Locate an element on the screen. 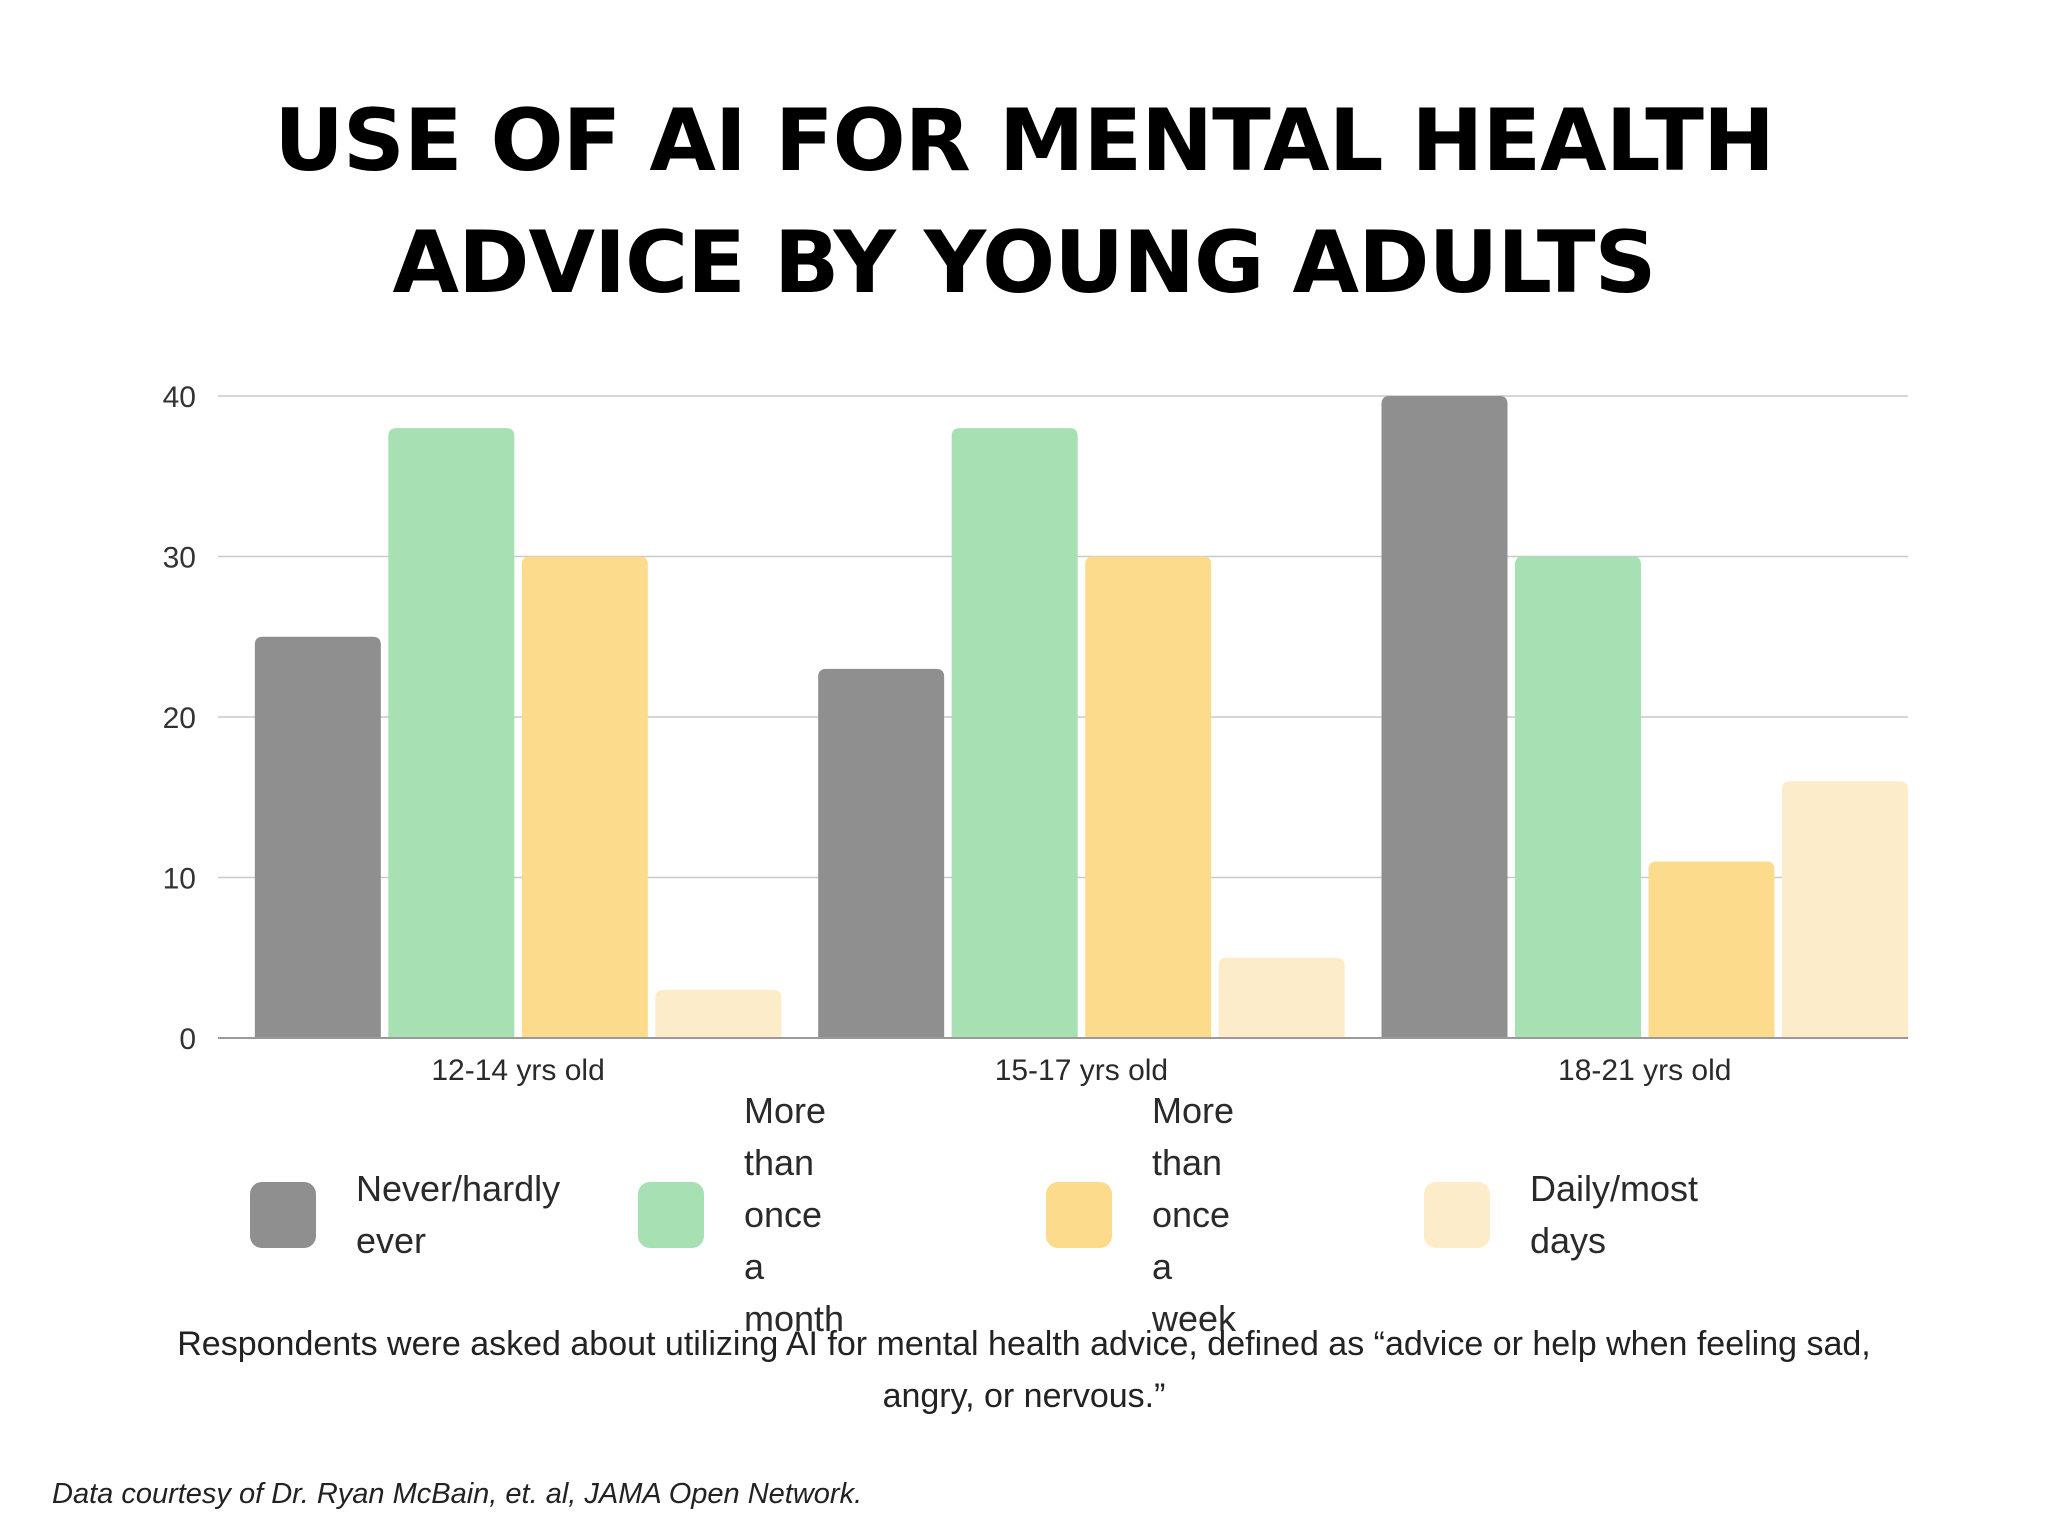  legend-label-weekly: More than once a week is located at coordinates (1194, 1214).